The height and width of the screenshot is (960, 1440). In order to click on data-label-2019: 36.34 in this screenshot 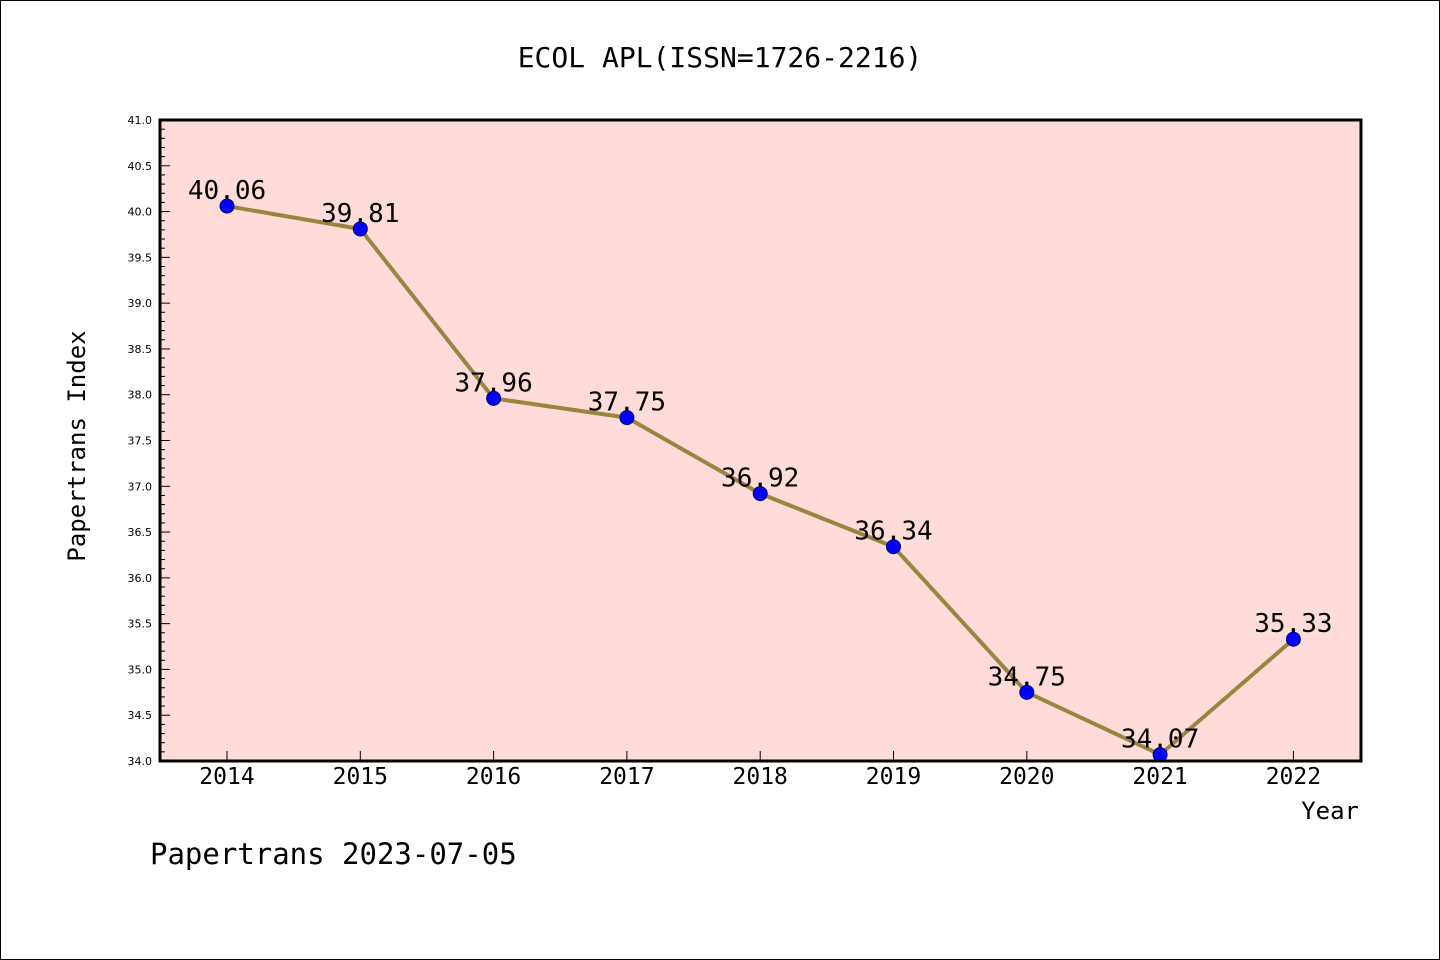, I will do `click(893, 532)`.